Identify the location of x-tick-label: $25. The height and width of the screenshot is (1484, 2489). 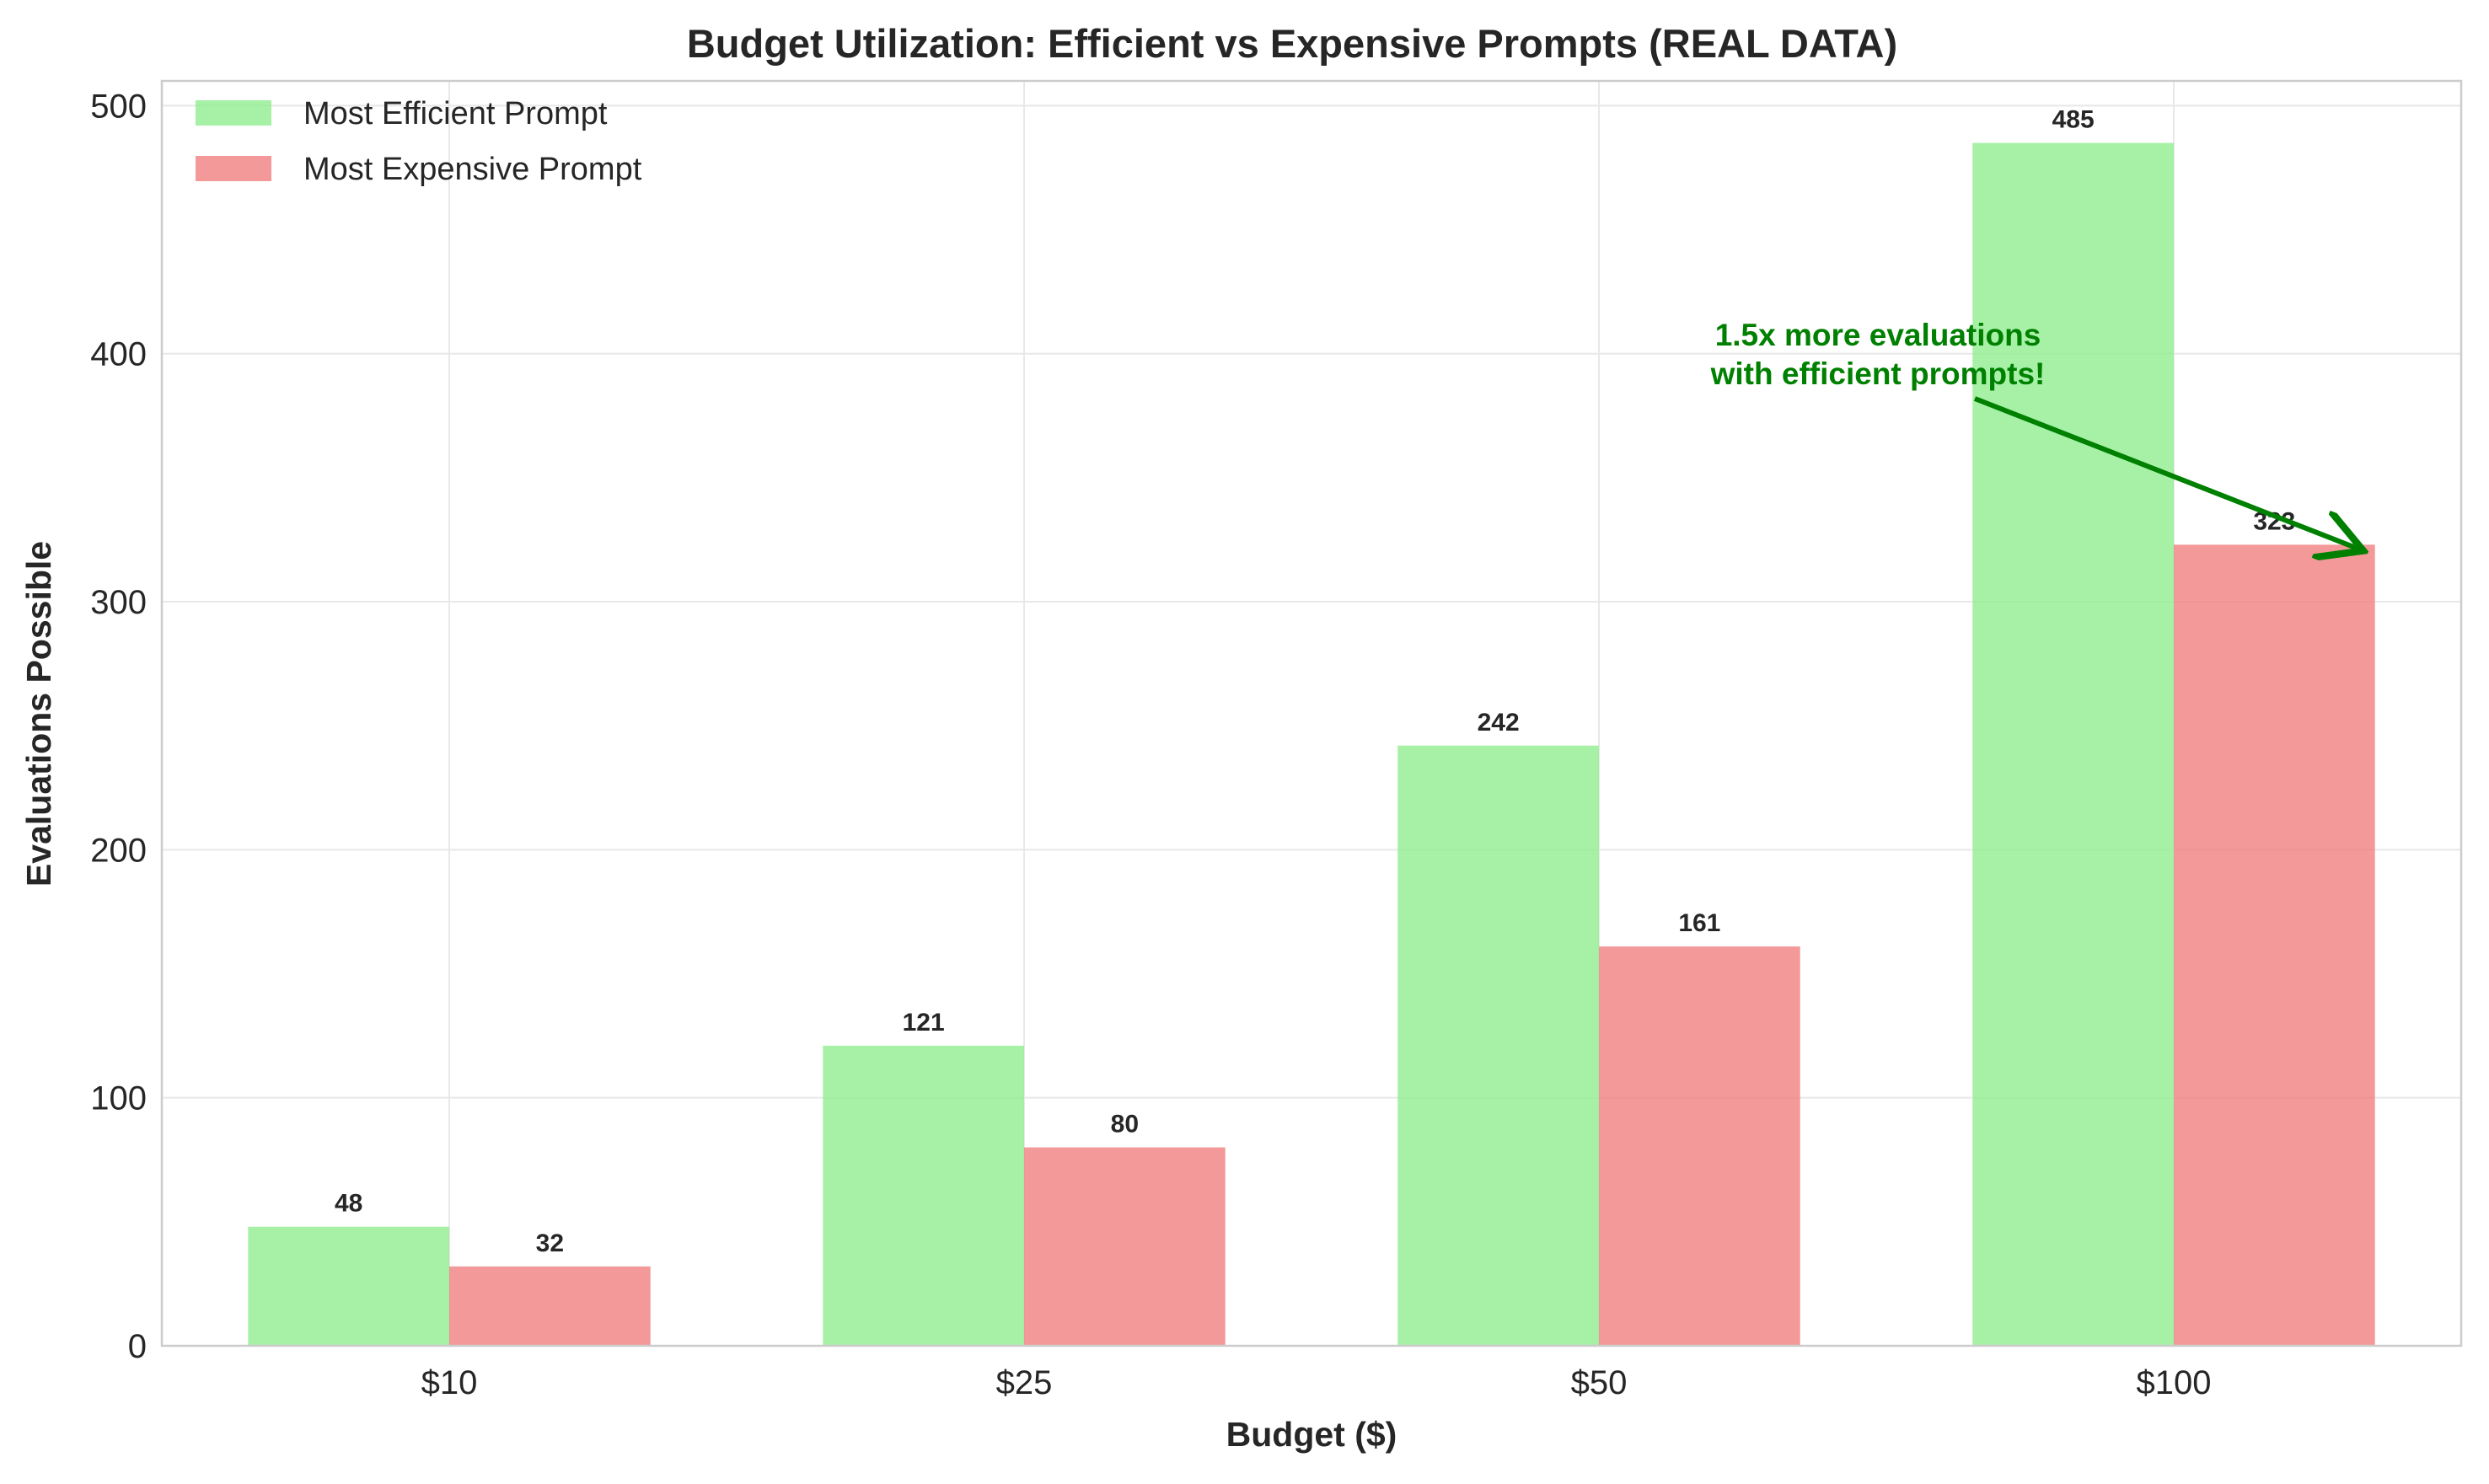
(1024, 1382).